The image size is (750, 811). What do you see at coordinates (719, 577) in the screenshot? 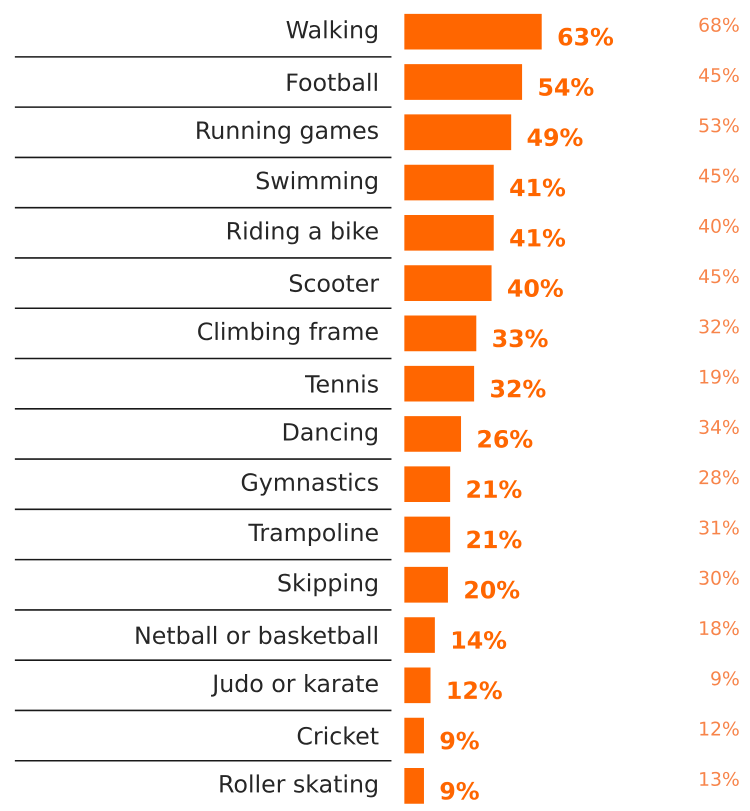
I see `text: 30%` at bounding box center [719, 577].